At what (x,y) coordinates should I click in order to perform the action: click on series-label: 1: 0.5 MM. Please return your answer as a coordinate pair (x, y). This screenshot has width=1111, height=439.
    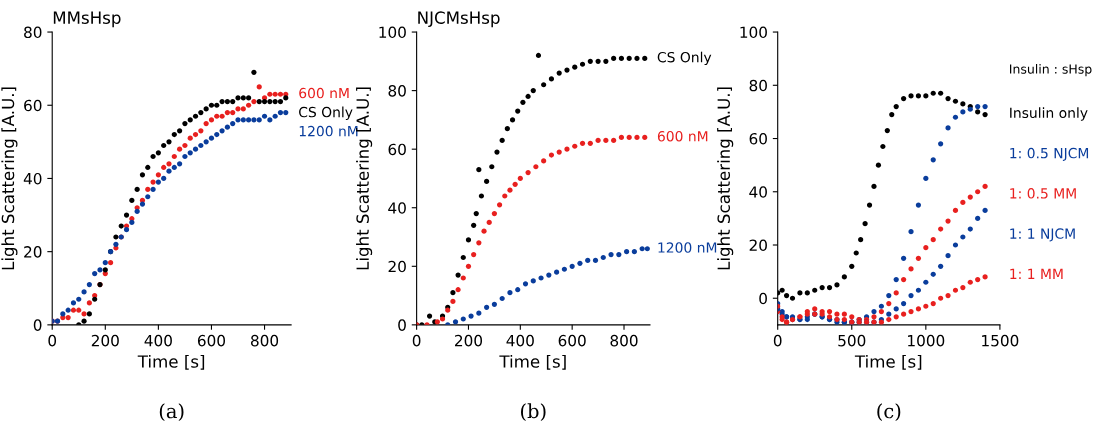
    Looking at the image, I should click on (1043, 193).